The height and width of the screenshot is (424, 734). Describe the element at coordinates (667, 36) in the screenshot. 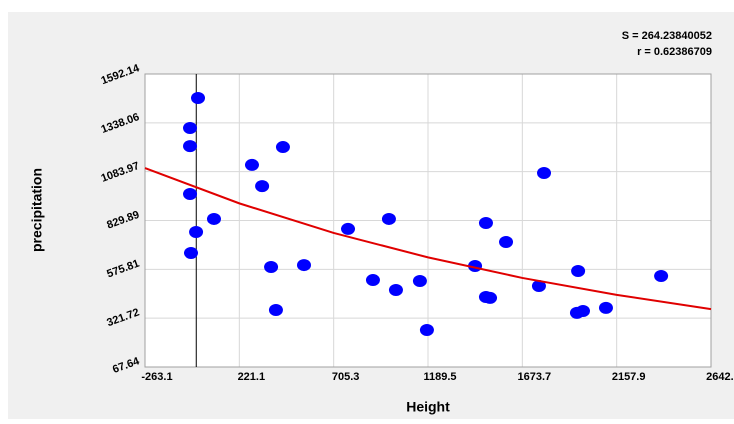

I see `annotation: S = 264.23840052` at that location.